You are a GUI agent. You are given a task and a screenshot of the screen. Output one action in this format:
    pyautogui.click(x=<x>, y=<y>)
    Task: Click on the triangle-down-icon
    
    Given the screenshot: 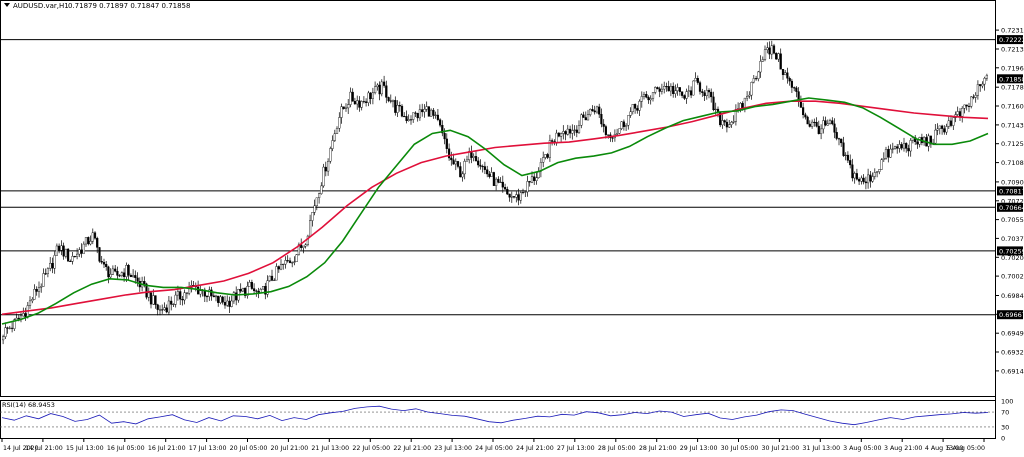 What is the action you would take?
    pyautogui.click(x=7, y=5)
    